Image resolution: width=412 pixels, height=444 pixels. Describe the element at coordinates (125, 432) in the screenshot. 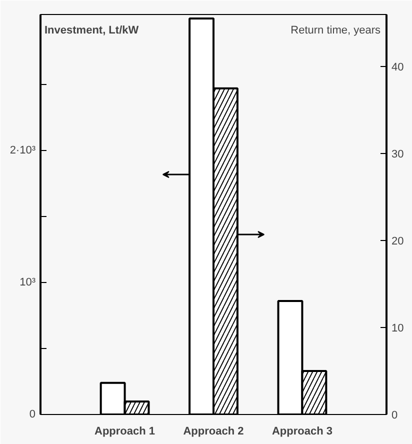

I see `x-tick-label: Approach 1` at that location.